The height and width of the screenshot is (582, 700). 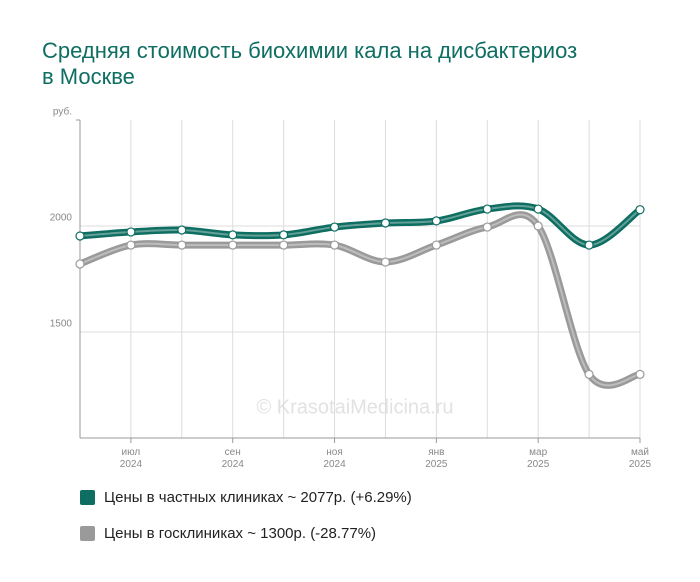 I want to click on x-tick-label: май 2025, so click(x=640, y=458).